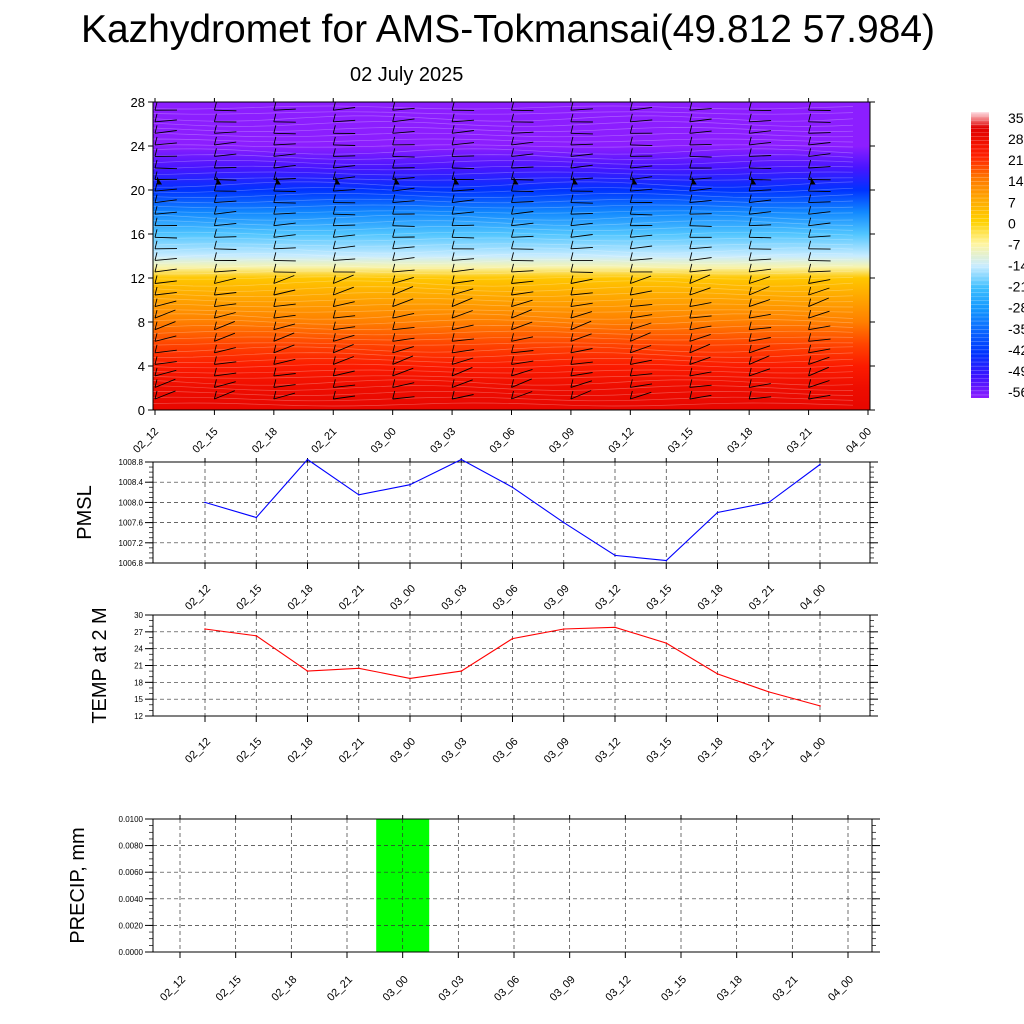 Image resolution: width=1024 pixels, height=1024 pixels. Describe the element at coordinates (785, 989) in the screenshot. I see `x-tick-label: 03_21` at that location.